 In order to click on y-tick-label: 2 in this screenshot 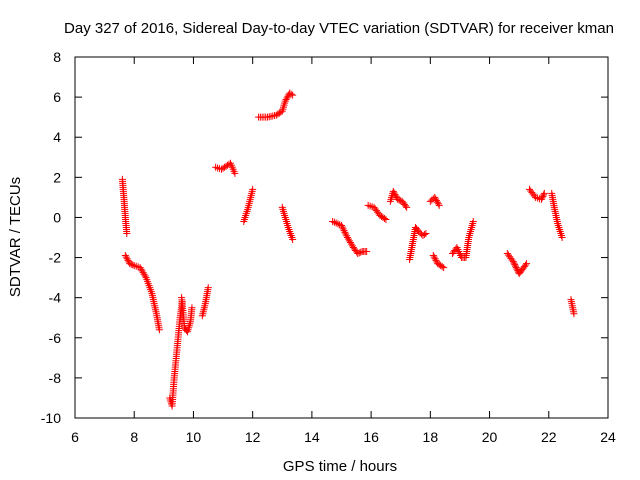, I will do `click(57, 177)`.